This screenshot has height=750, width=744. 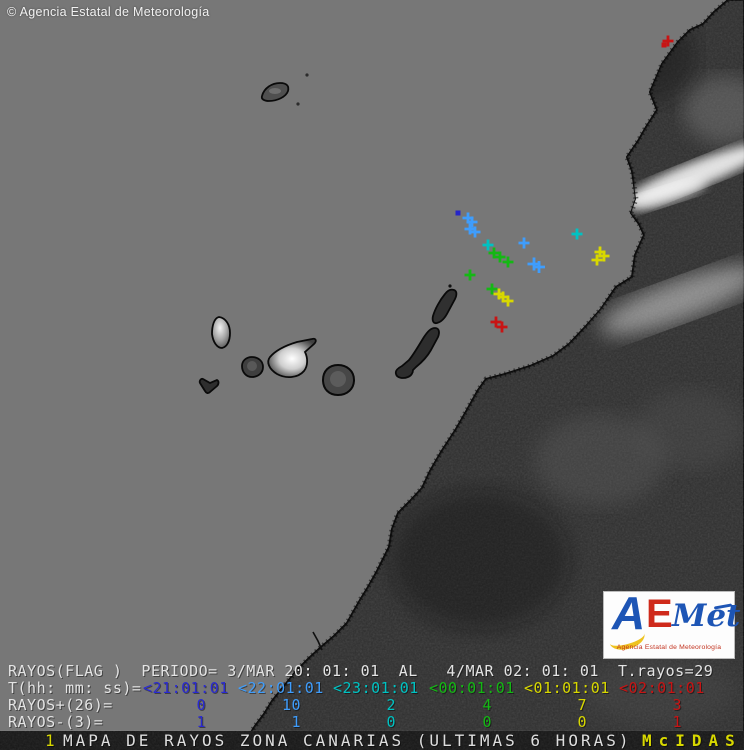 What do you see at coordinates (376, 688) in the screenshot?
I see `time-bucket-label-2: <23:01:01` at bounding box center [376, 688].